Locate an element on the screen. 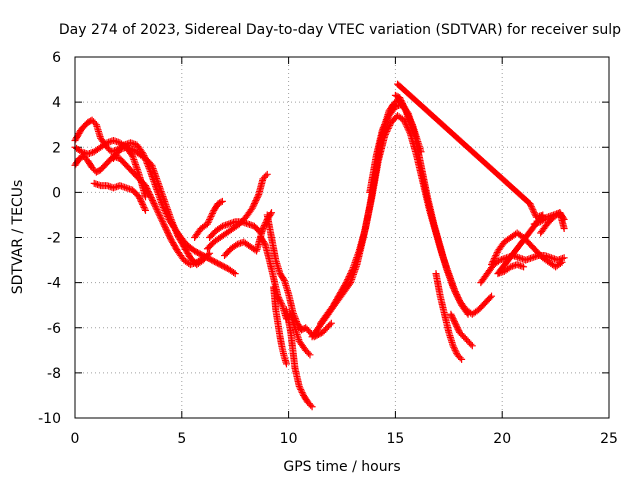  x-tick-labels: 0 5 10 15 20 25 is located at coordinates (344, 439).